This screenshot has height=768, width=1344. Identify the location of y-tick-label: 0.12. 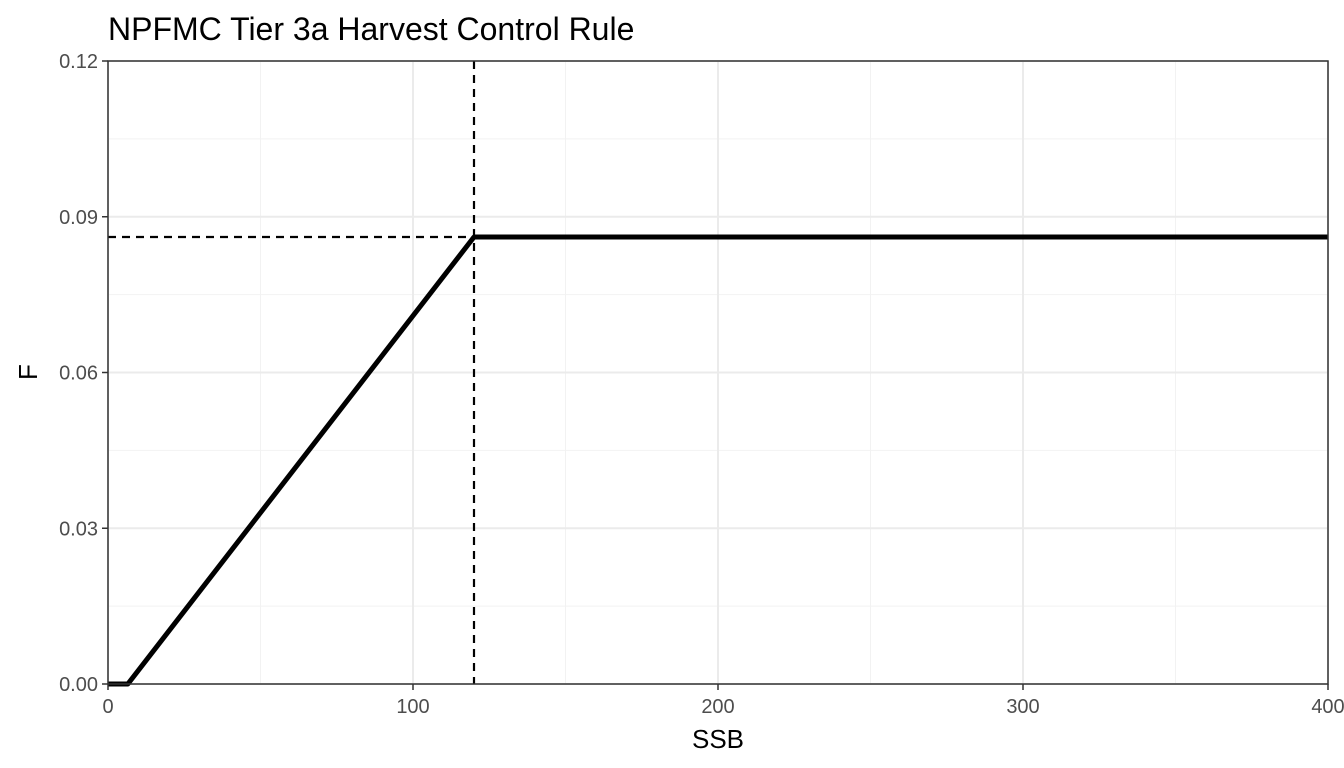
(78, 62).